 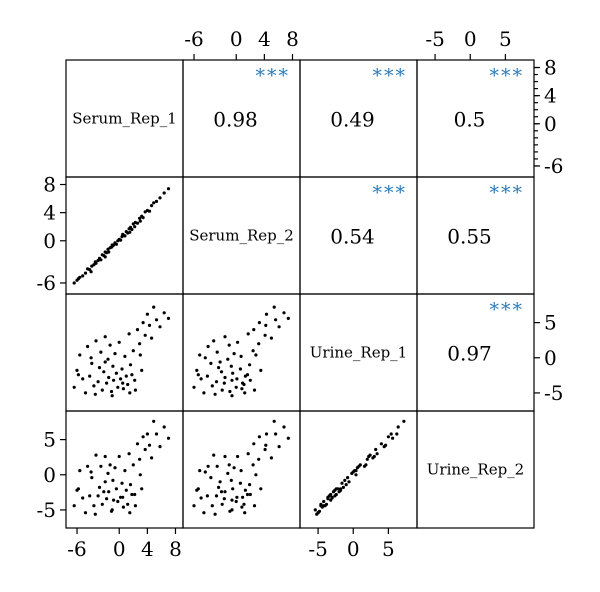 What do you see at coordinates (507, 193) in the screenshot?
I see `significance-stars-2-4: ***` at bounding box center [507, 193].